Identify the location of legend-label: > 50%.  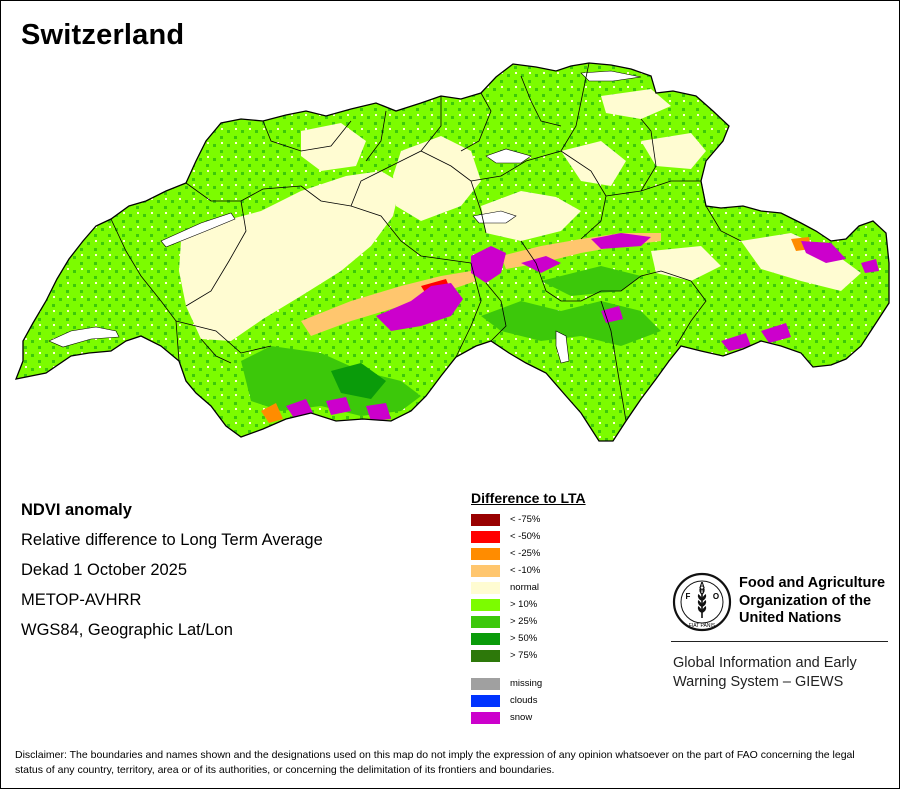
(524, 638).